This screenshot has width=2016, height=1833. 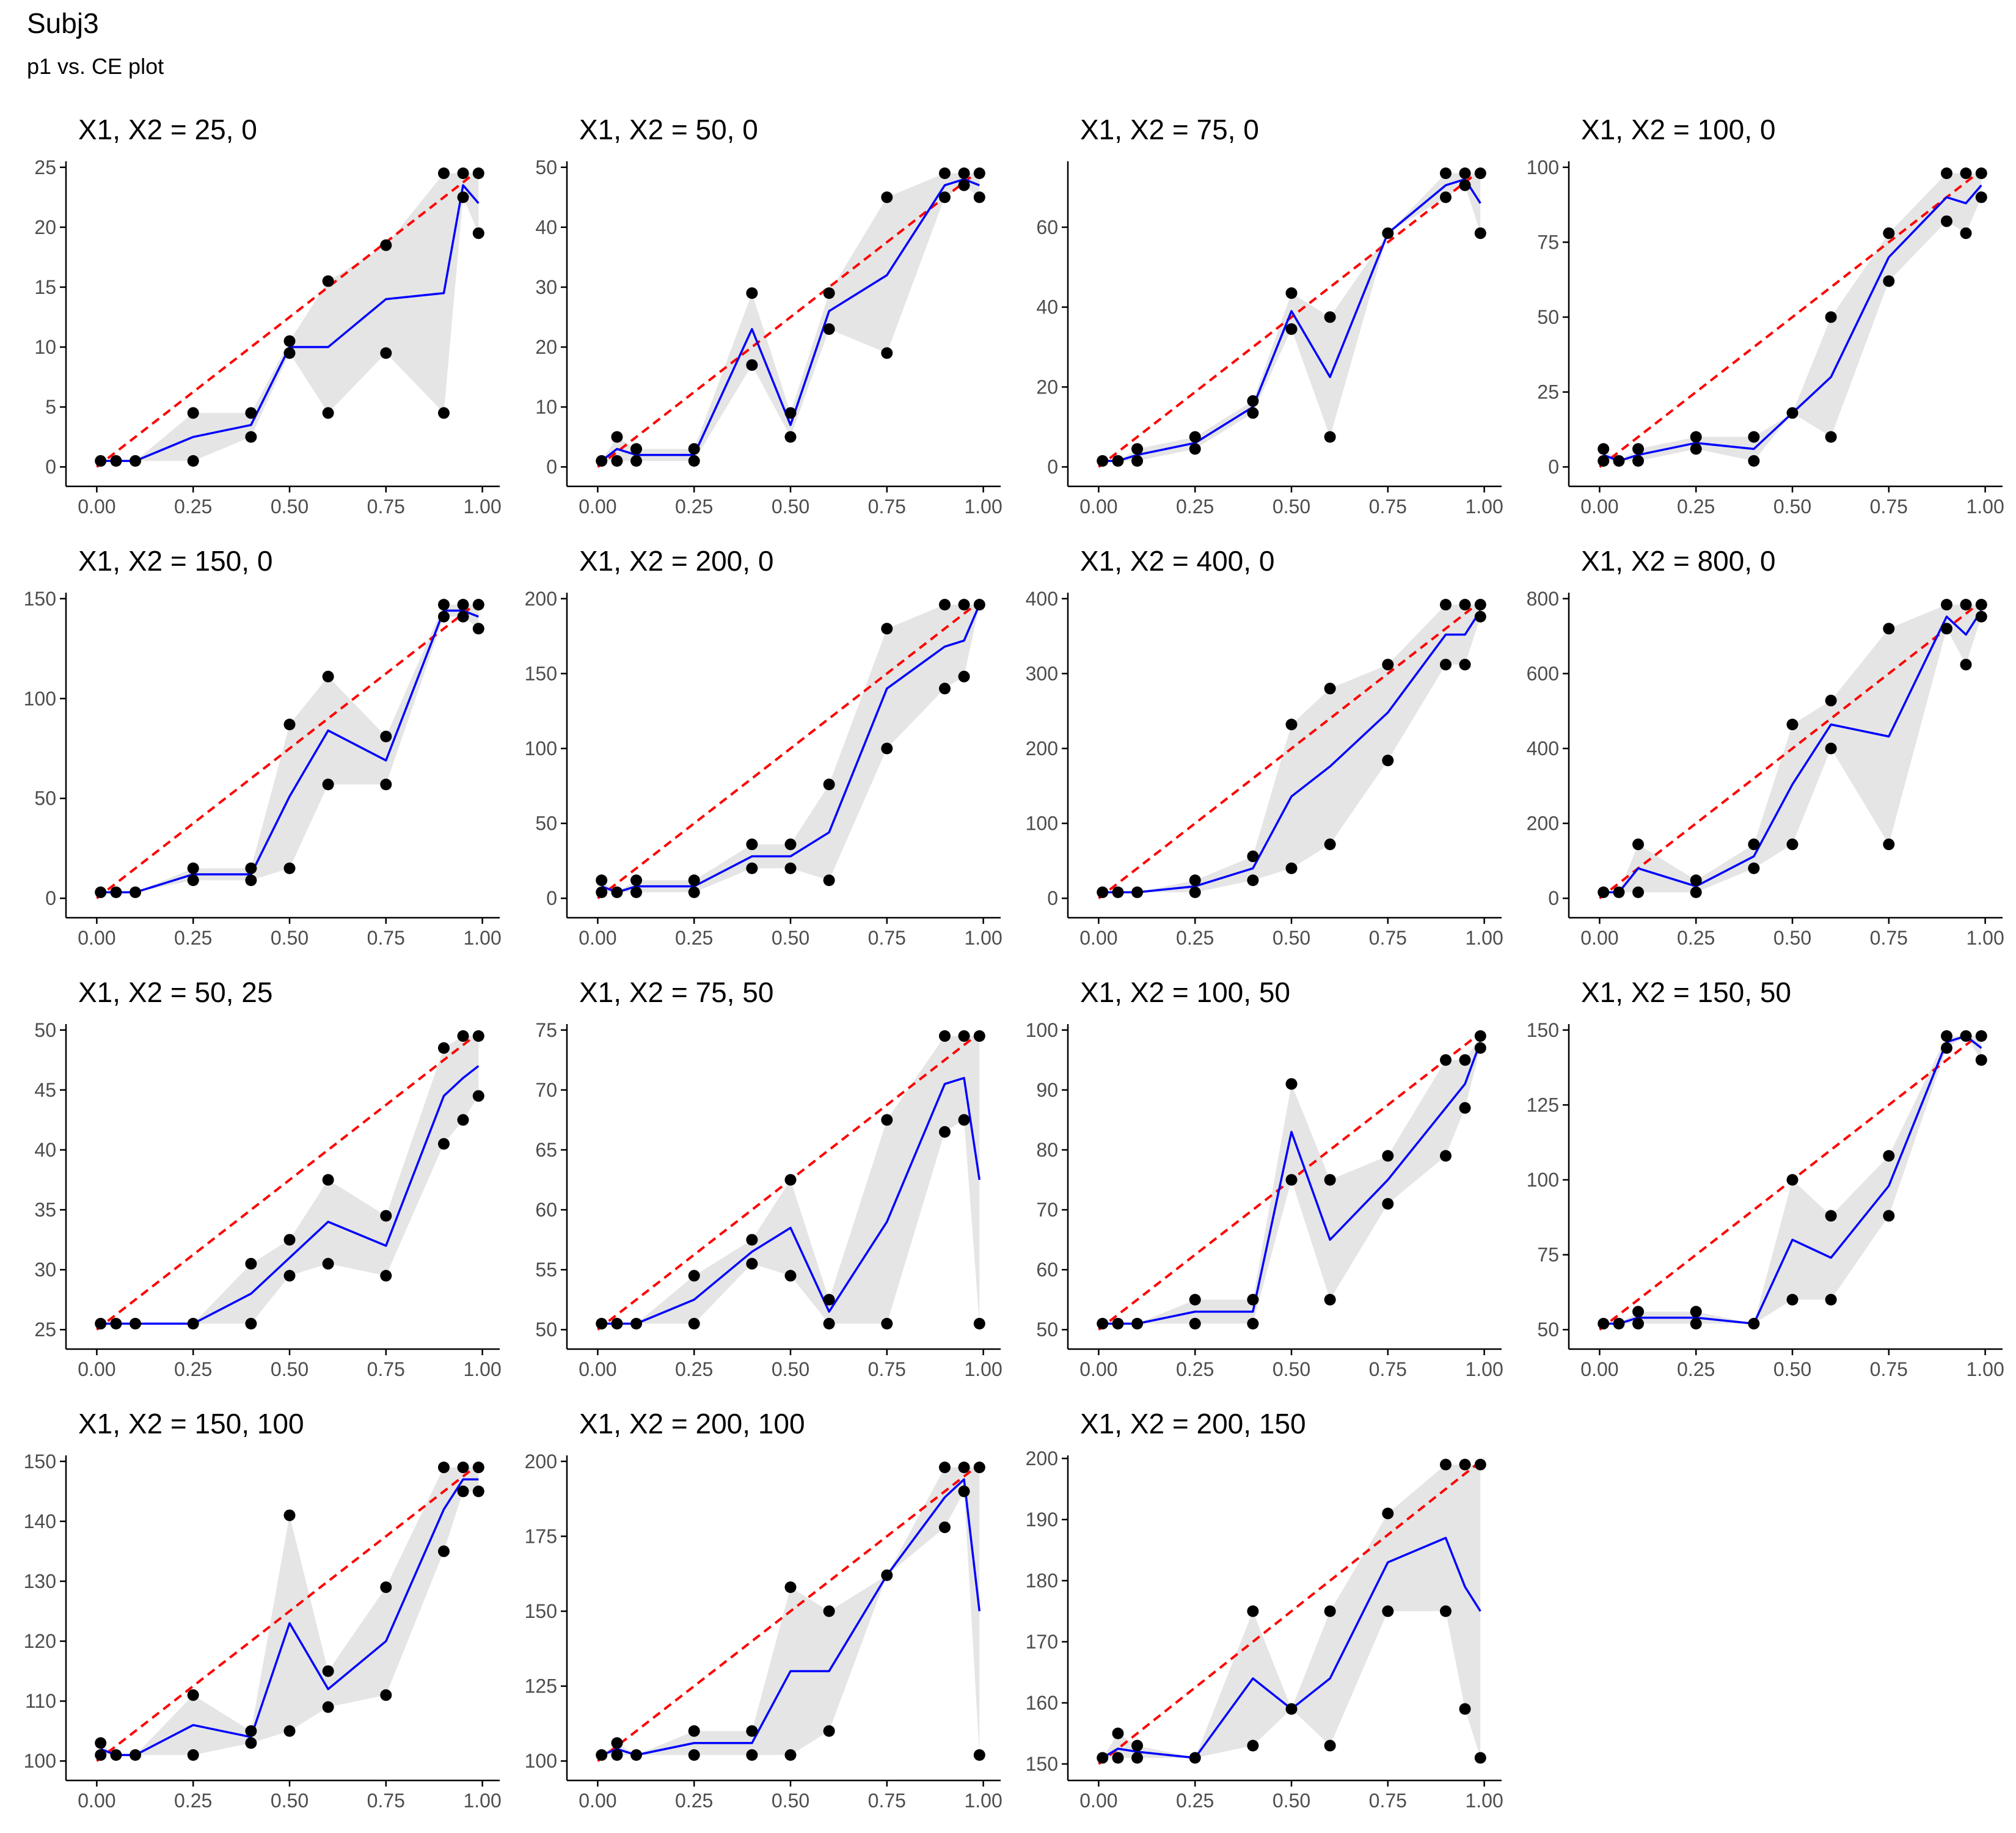 I want to click on y-tick-label: 80, so click(x=1047, y=1150).